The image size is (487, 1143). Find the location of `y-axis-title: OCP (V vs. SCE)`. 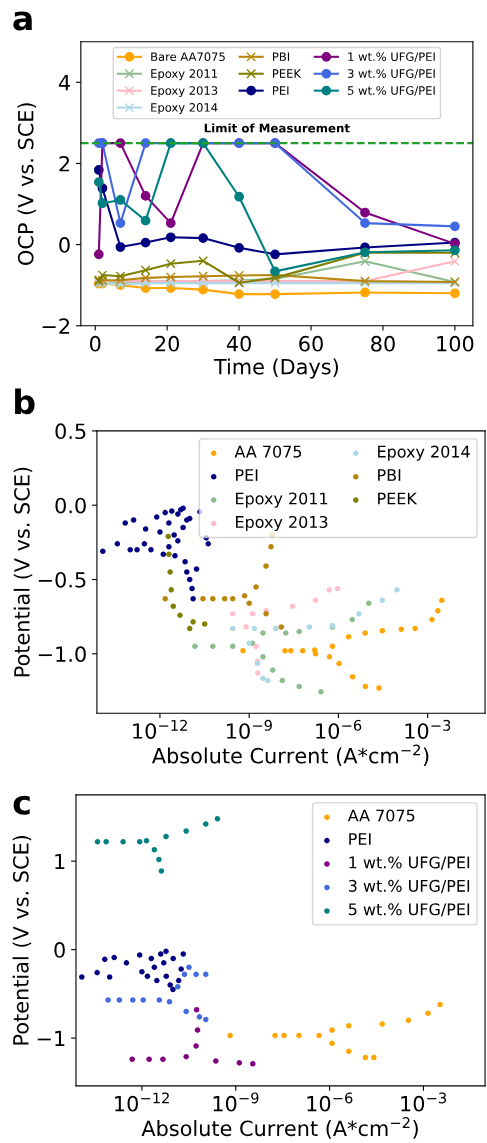

y-axis-title: OCP (V vs. SCE) is located at coordinates (27, 184).